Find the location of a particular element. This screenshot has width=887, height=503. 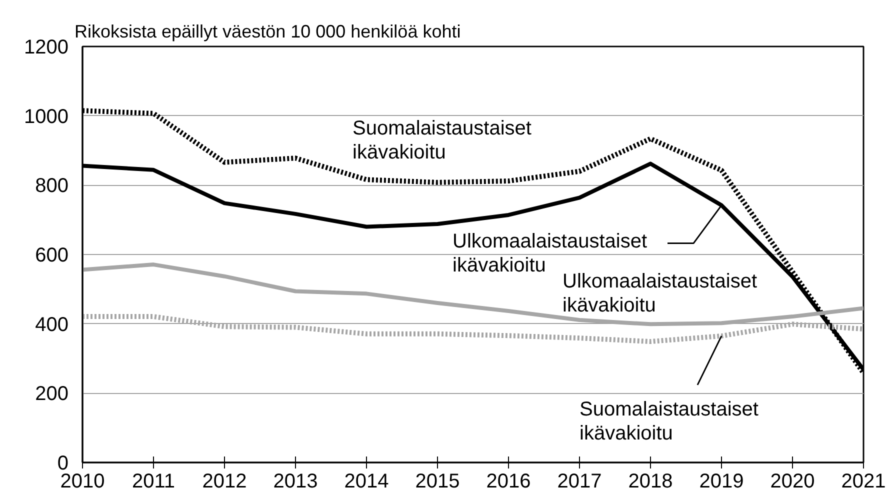

y-tick-label: 1000 is located at coordinates (46, 117).